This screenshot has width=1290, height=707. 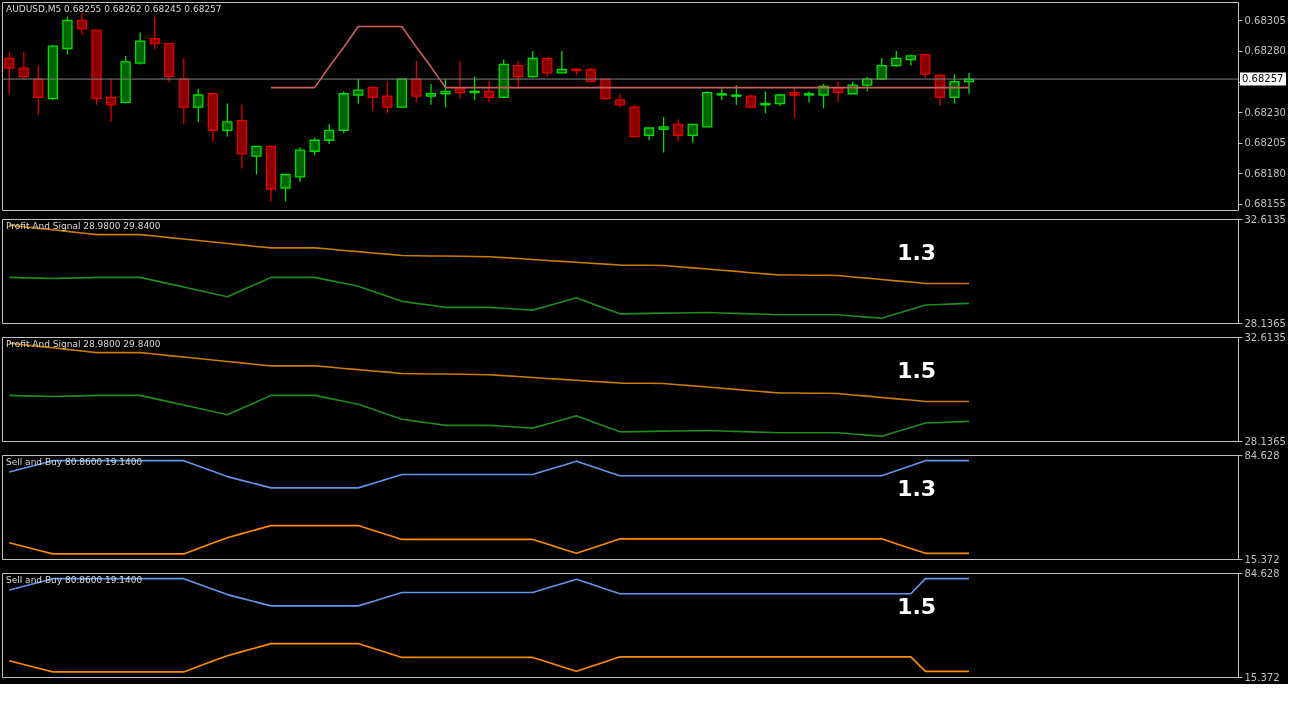 I want to click on y-tick-label: 0.68155, so click(x=1265, y=204).